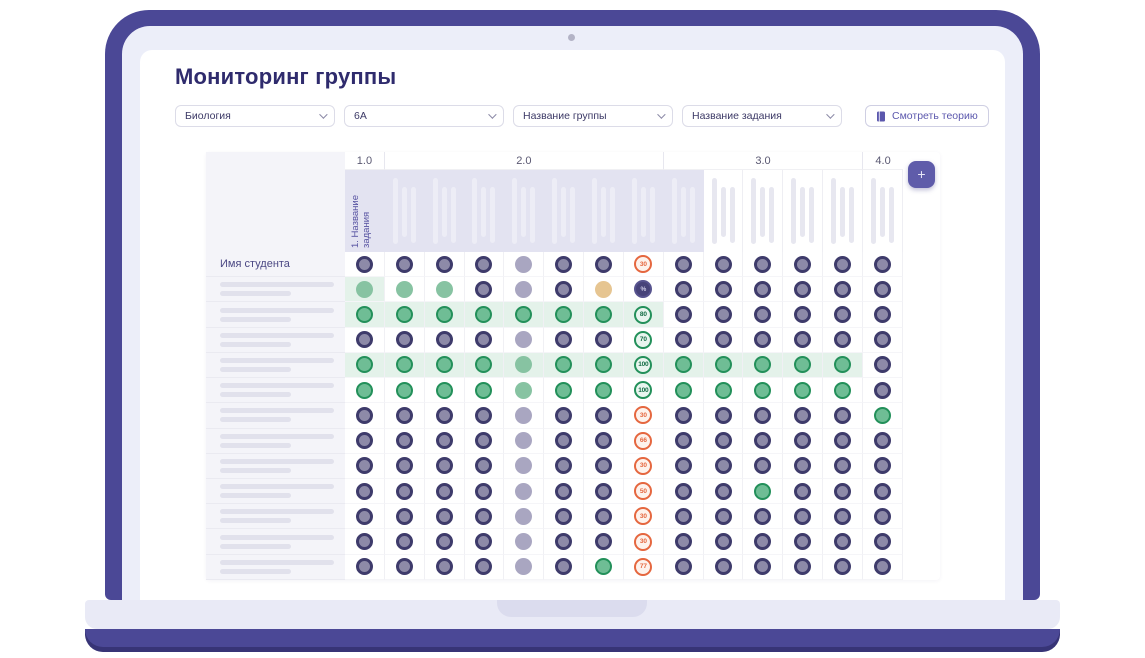 Image resolution: width=1145 pixels, height=658 pixels. I want to click on task-name-select: Название задания, so click(762, 116).